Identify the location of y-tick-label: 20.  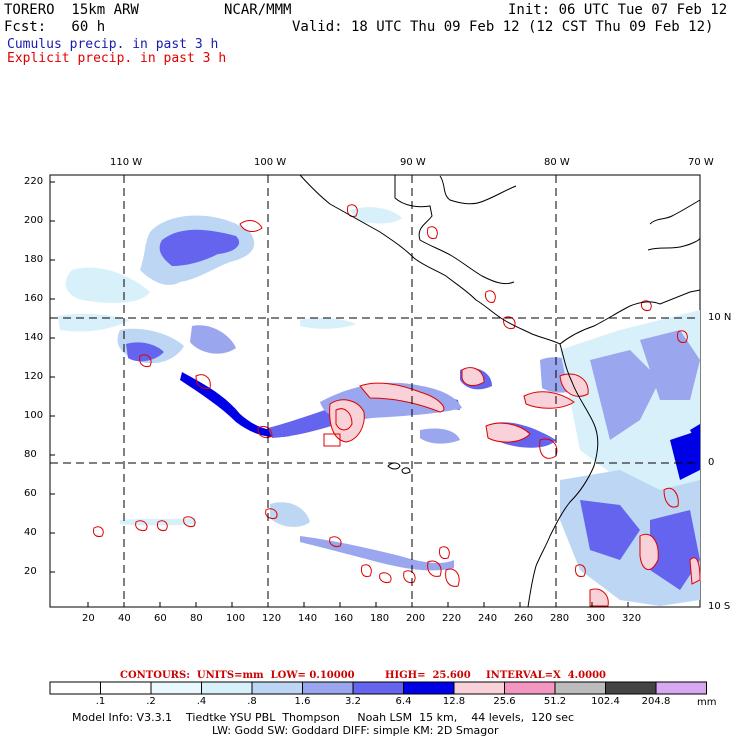
(30, 571).